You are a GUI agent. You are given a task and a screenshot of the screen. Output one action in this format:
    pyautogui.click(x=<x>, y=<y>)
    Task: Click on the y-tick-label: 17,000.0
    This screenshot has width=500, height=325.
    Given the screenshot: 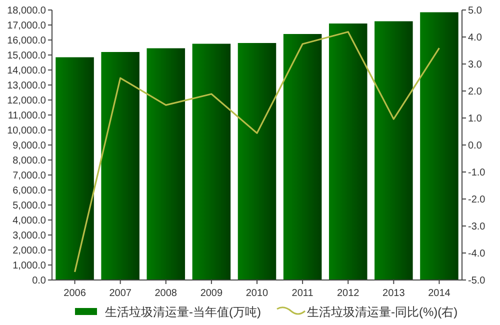 What is the action you would take?
    pyautogui.click(x=26, y=26)
    